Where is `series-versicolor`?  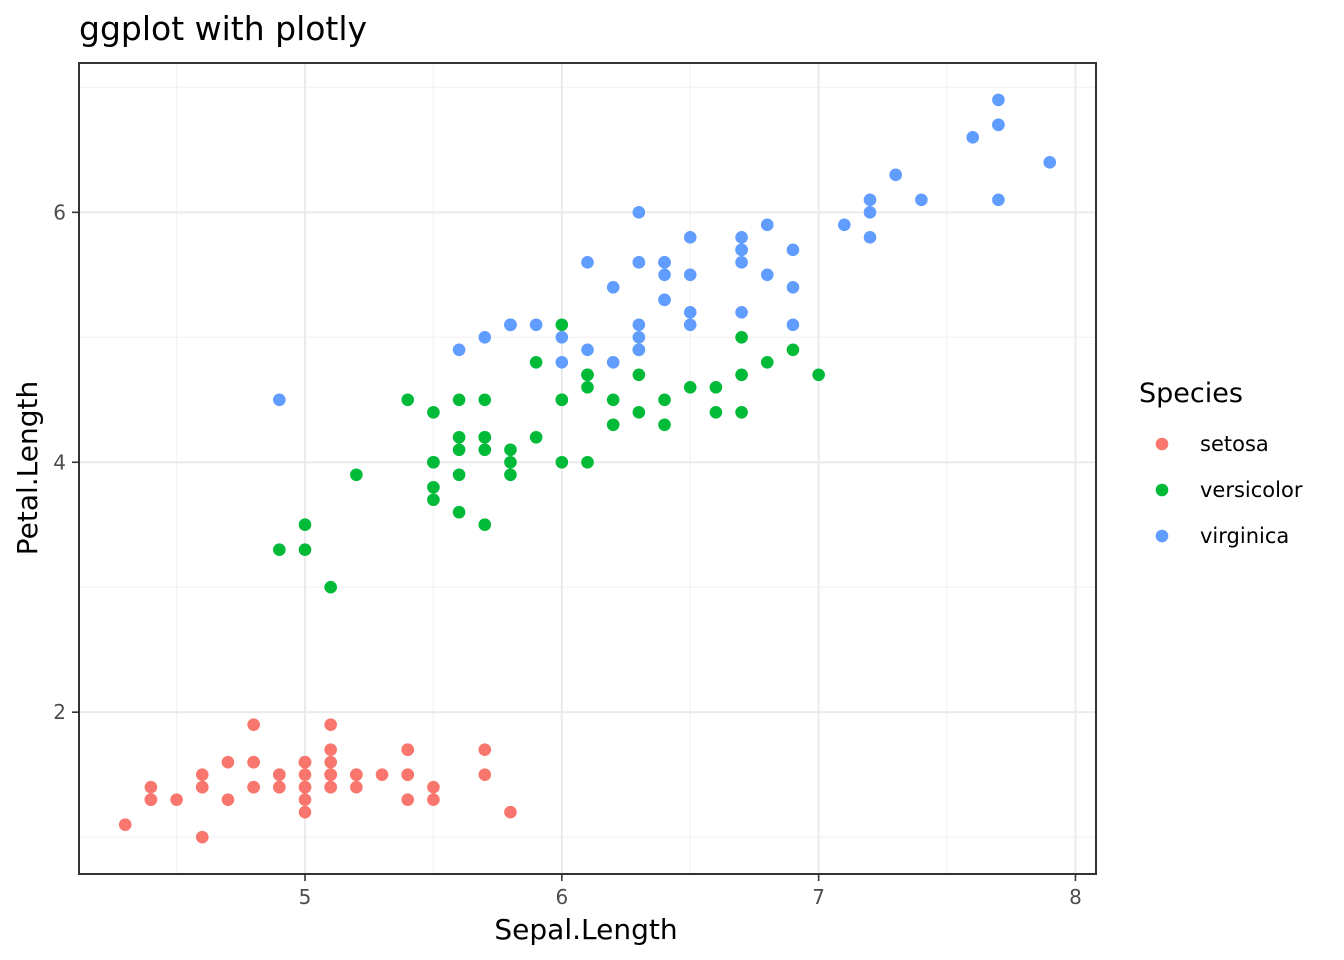
series-versicolor is located at coordinates (549, 456).